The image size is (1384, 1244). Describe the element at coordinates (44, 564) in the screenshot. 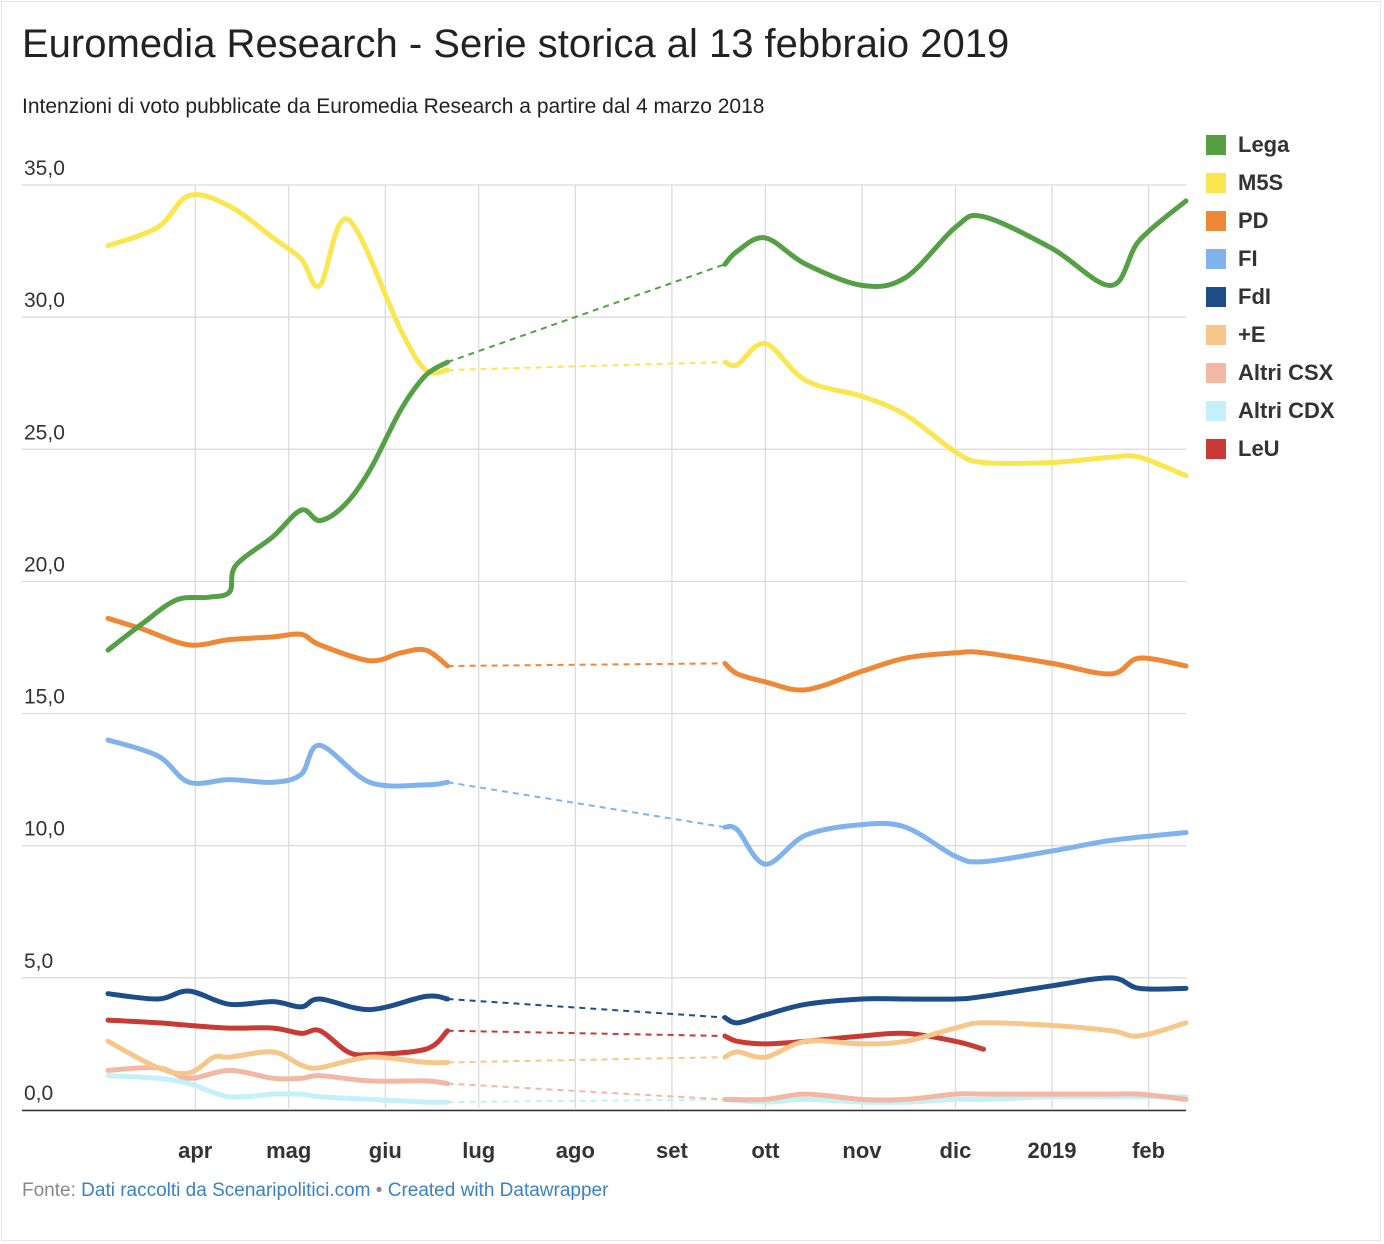

I see `y-tick-label: 20,0` at that location.